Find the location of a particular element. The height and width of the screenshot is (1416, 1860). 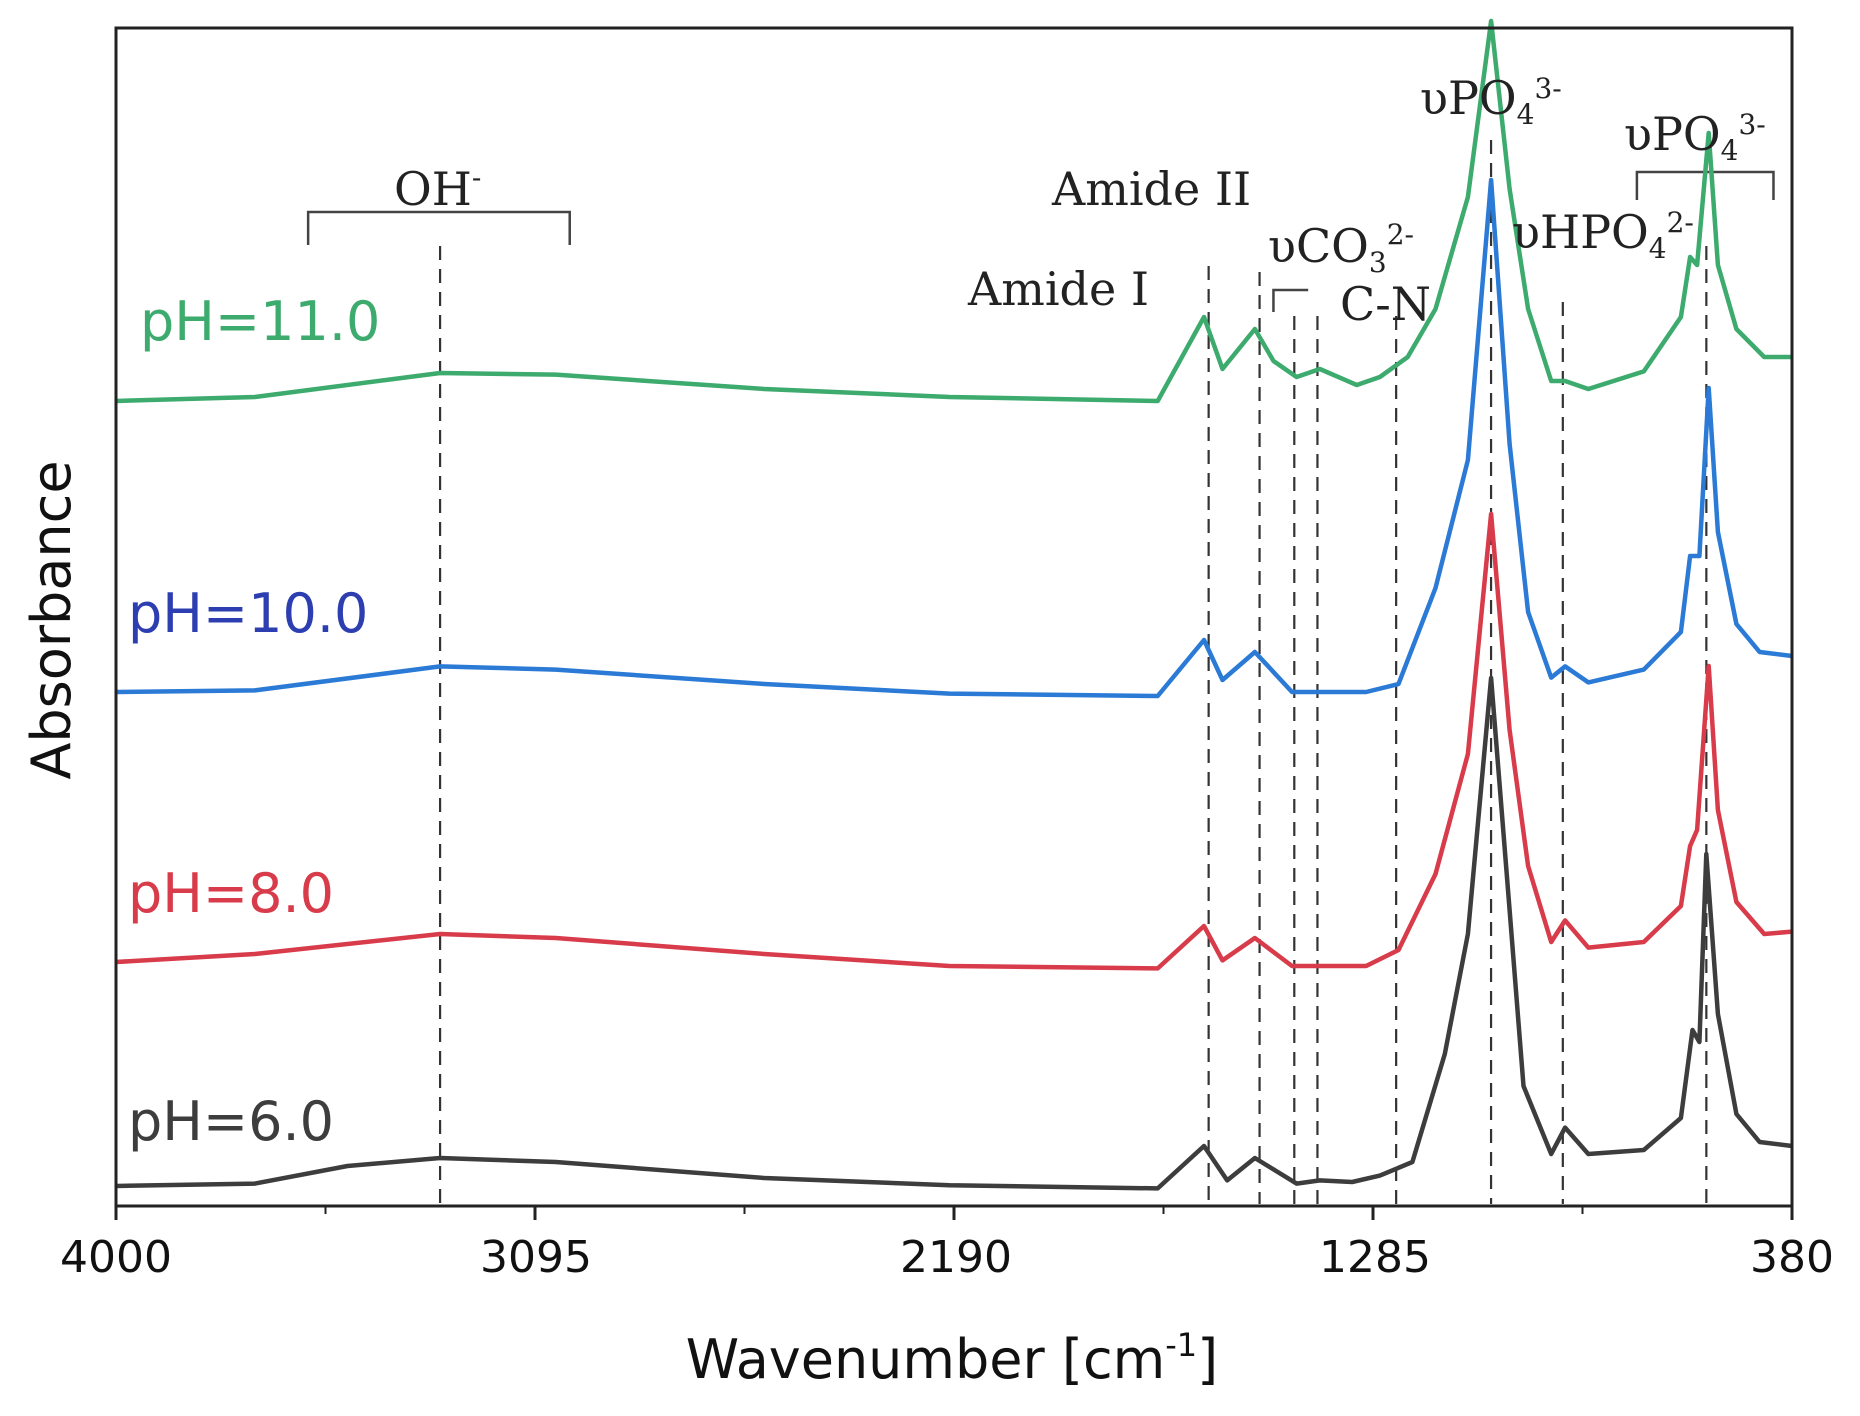

y-axis-title: Absorbance is located at coordinates (51, 619).